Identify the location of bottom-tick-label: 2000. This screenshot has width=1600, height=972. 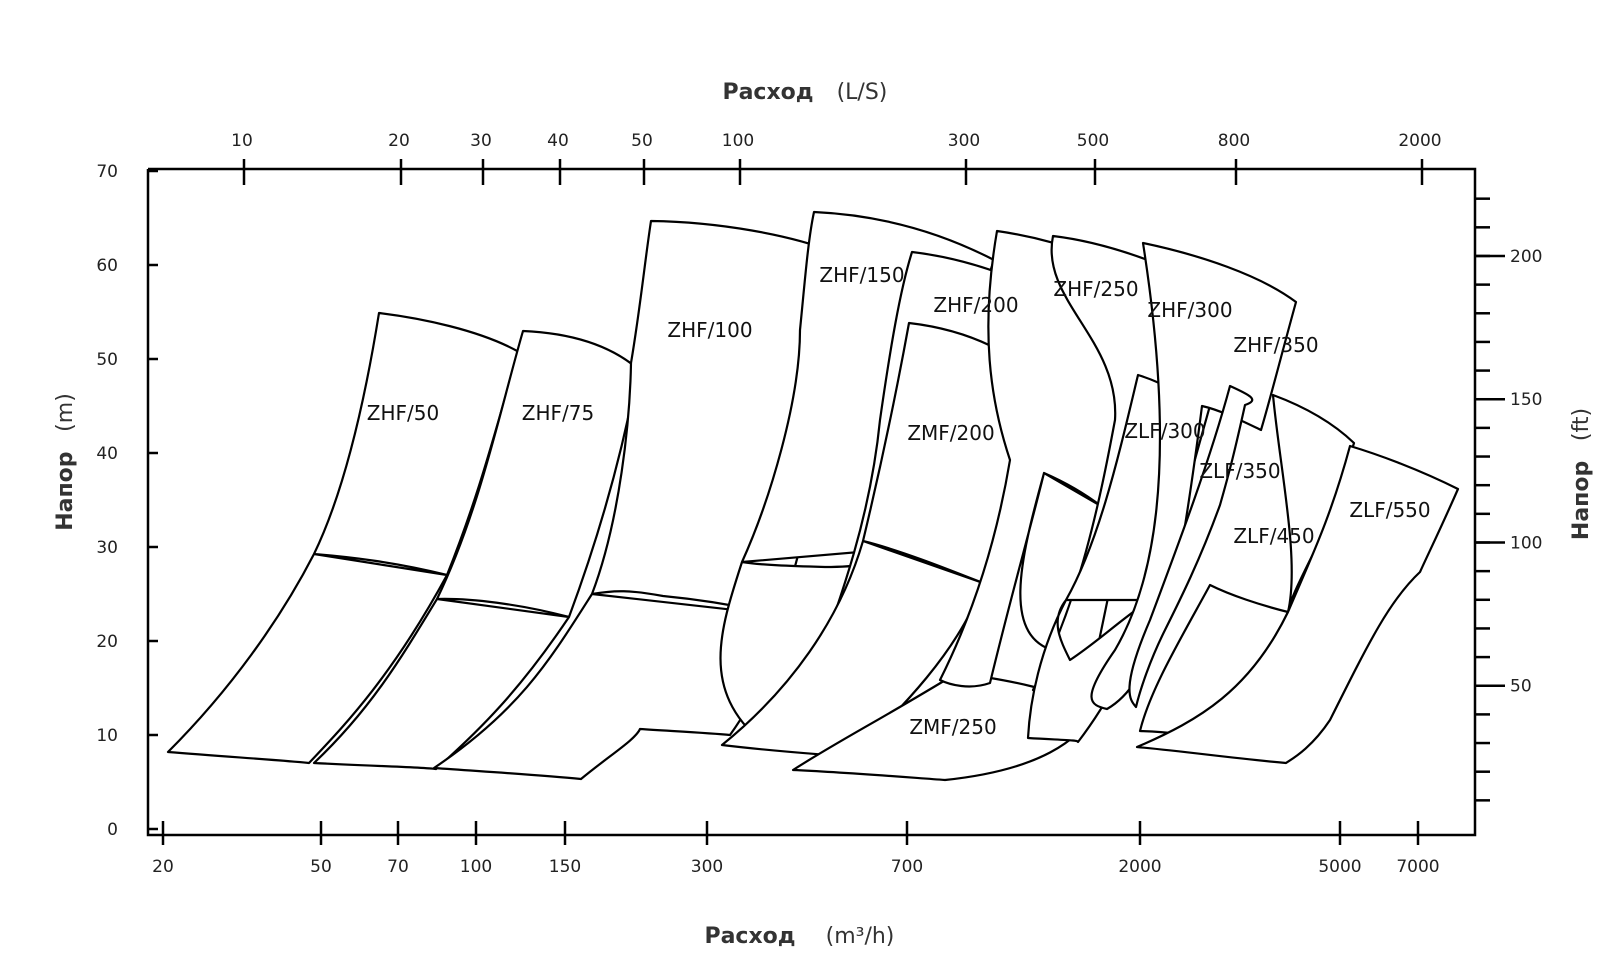
(1139, 867).